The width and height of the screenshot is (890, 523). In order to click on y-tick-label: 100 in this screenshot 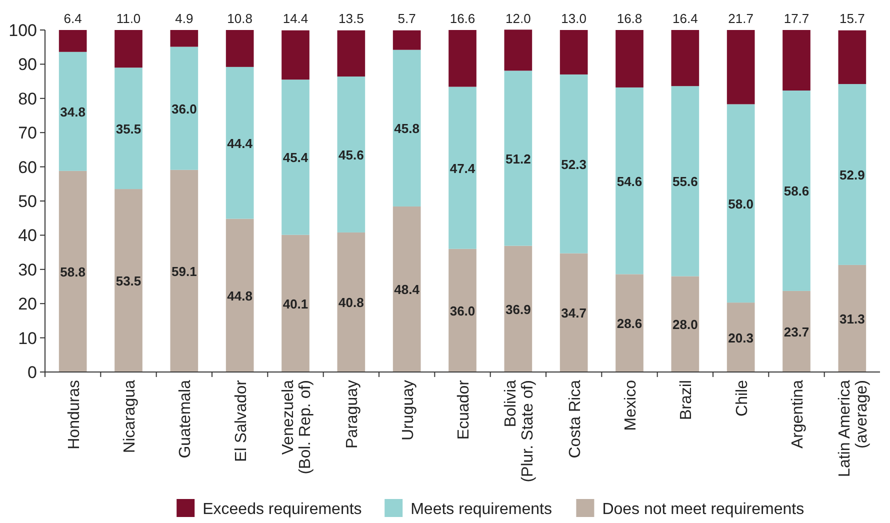, I will do `click(22, 30)`.